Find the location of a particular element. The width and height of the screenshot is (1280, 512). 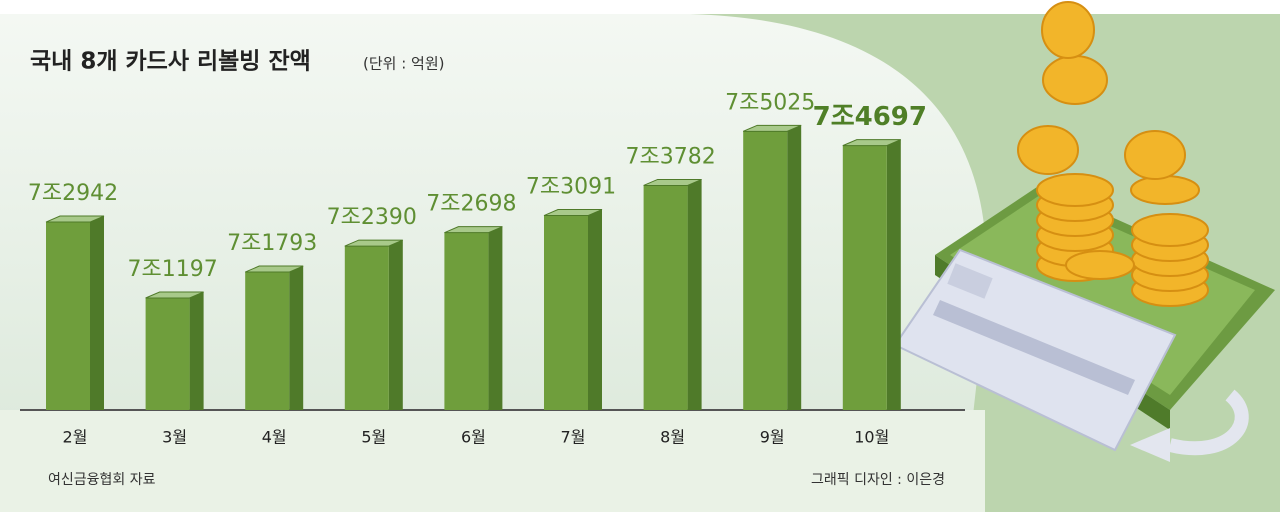

x-tick-label: 6월 is located at coordinates (473, 437).